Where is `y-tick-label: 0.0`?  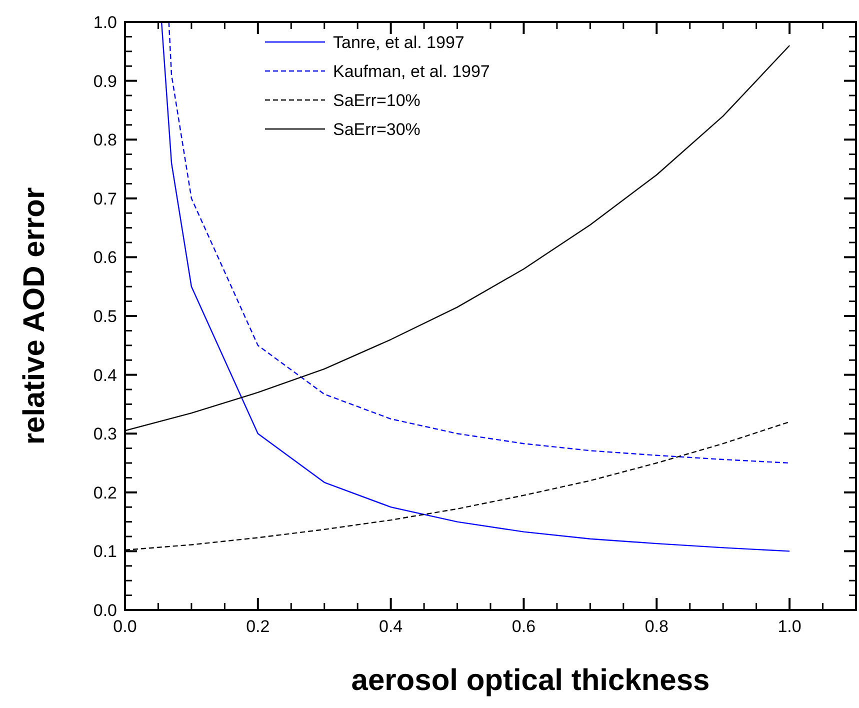
y-tick-label: 0.0 is located at coordinates (105, 610).